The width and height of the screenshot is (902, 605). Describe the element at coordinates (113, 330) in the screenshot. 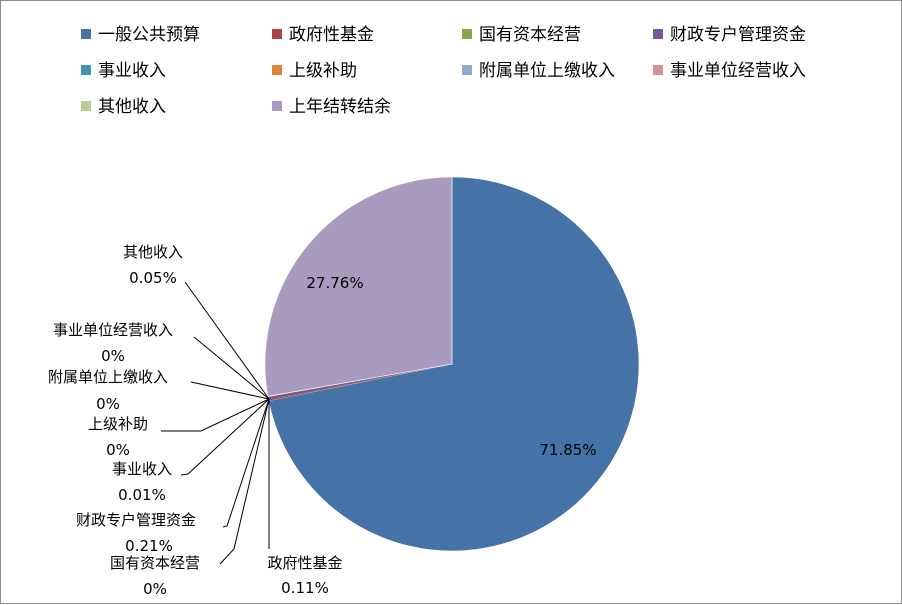

I see `slice-name-7: 事业单位经营收入` at that location.